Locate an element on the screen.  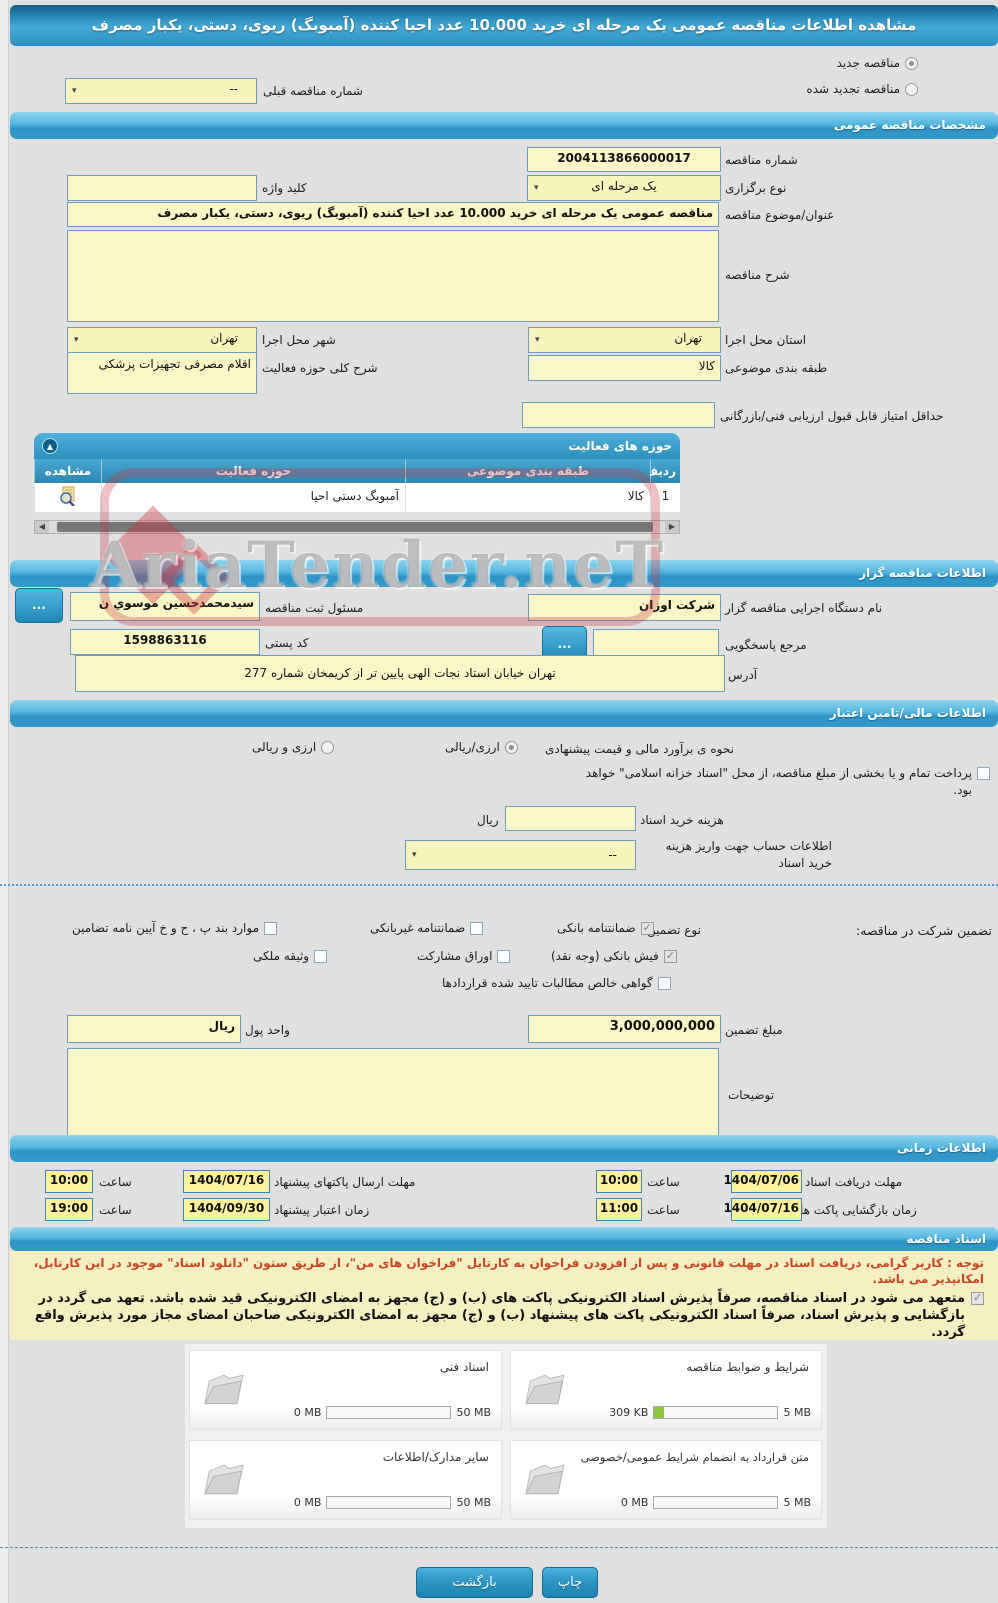
checkbox-property-collateral: وثیقه ملکی is located at coordinates (290, 956).